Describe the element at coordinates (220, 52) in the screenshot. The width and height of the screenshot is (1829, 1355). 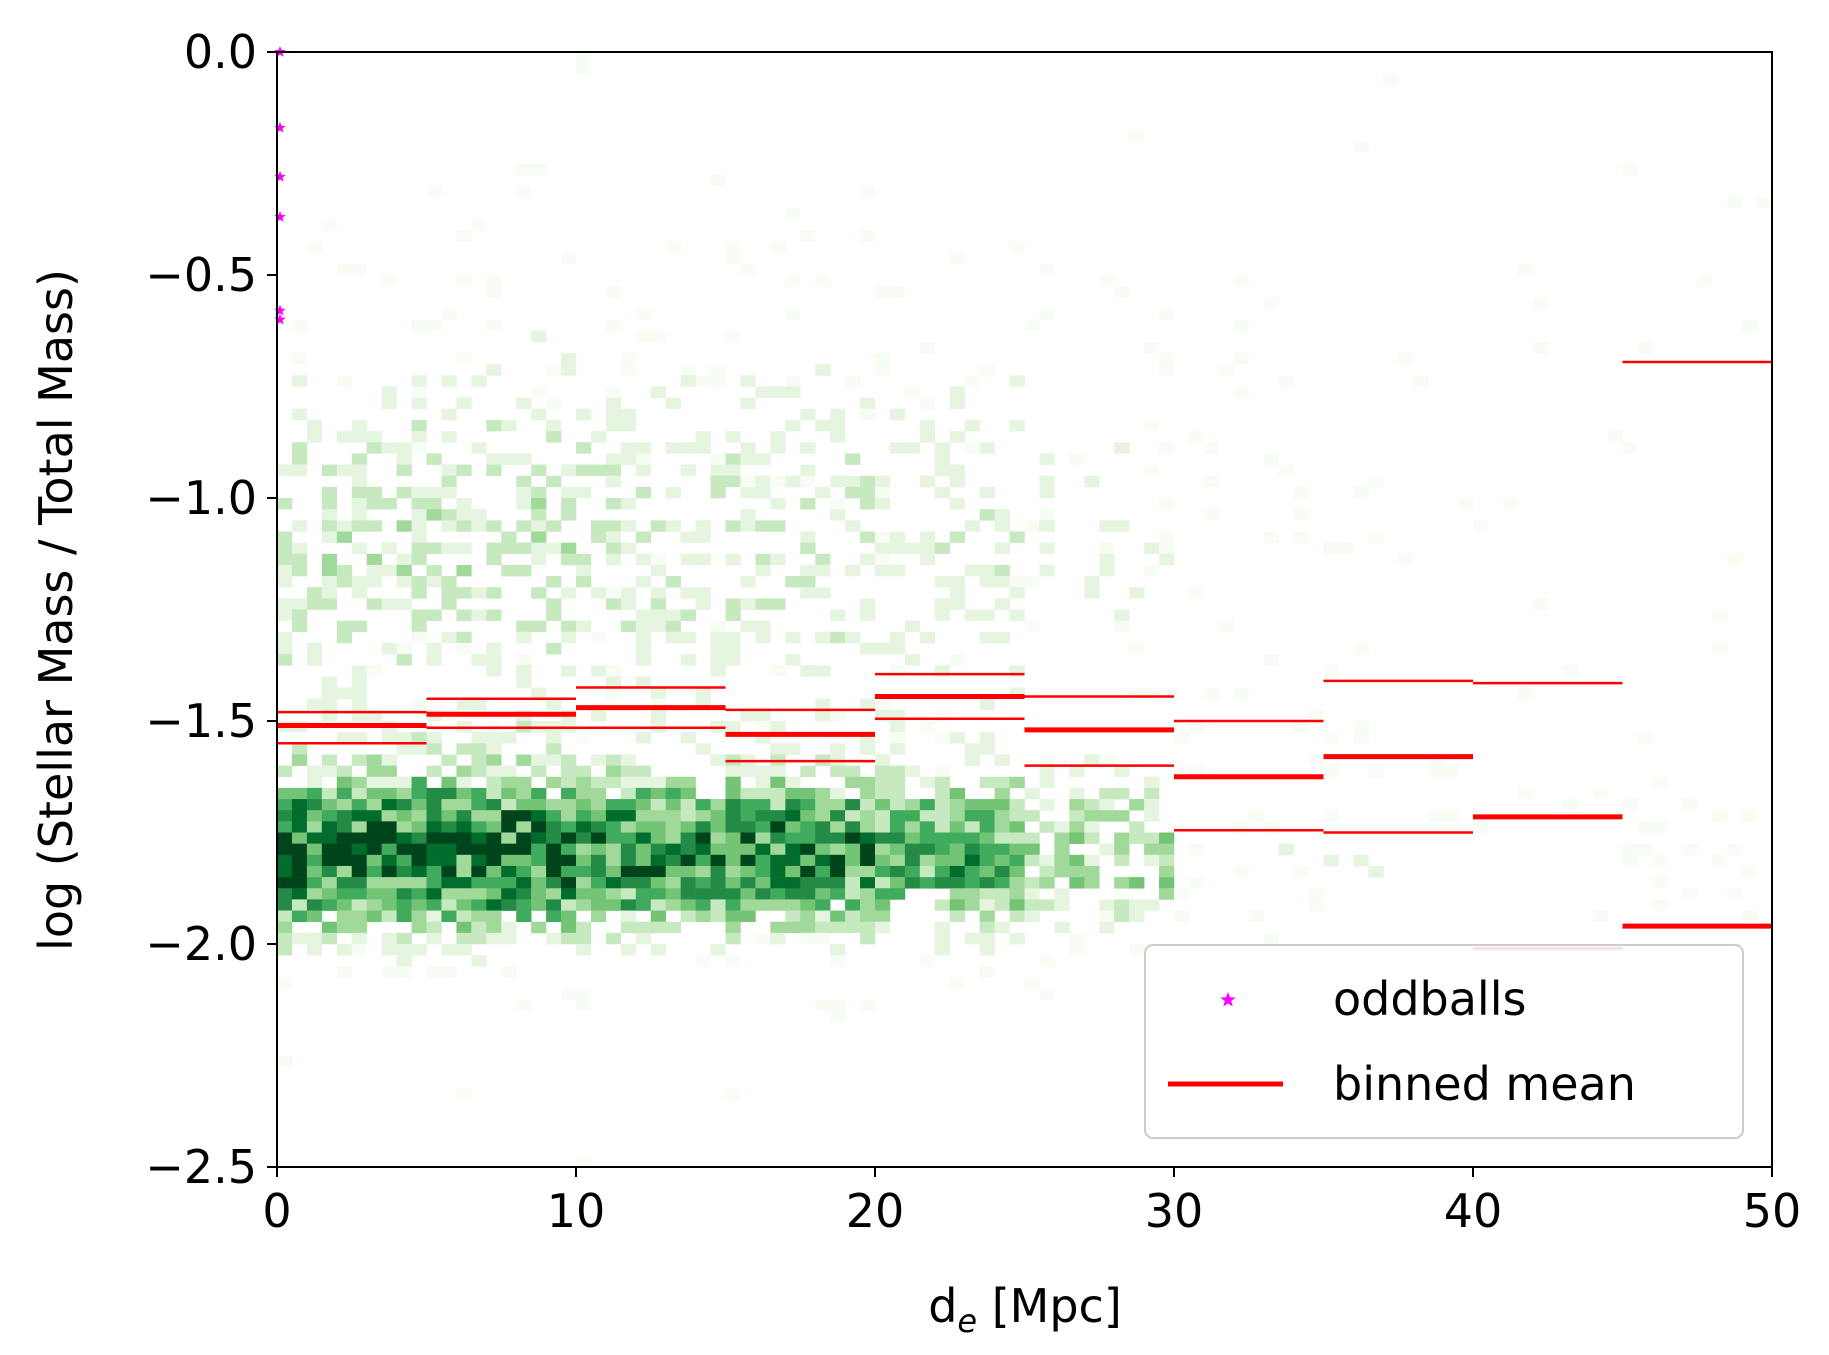
I see `y-tick-label: 0.0` at that location.